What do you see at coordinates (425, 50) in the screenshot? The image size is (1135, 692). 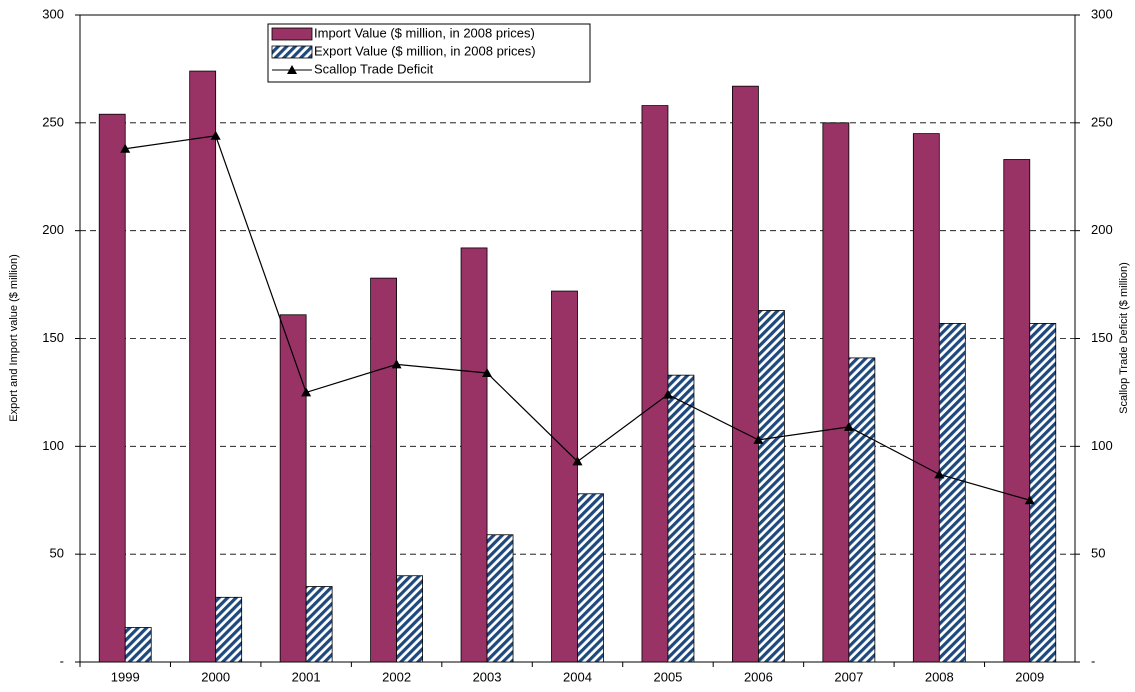 I see `legend-label: Export Value ($ million, in 2008 prices)` at bounding box center [425, 50].